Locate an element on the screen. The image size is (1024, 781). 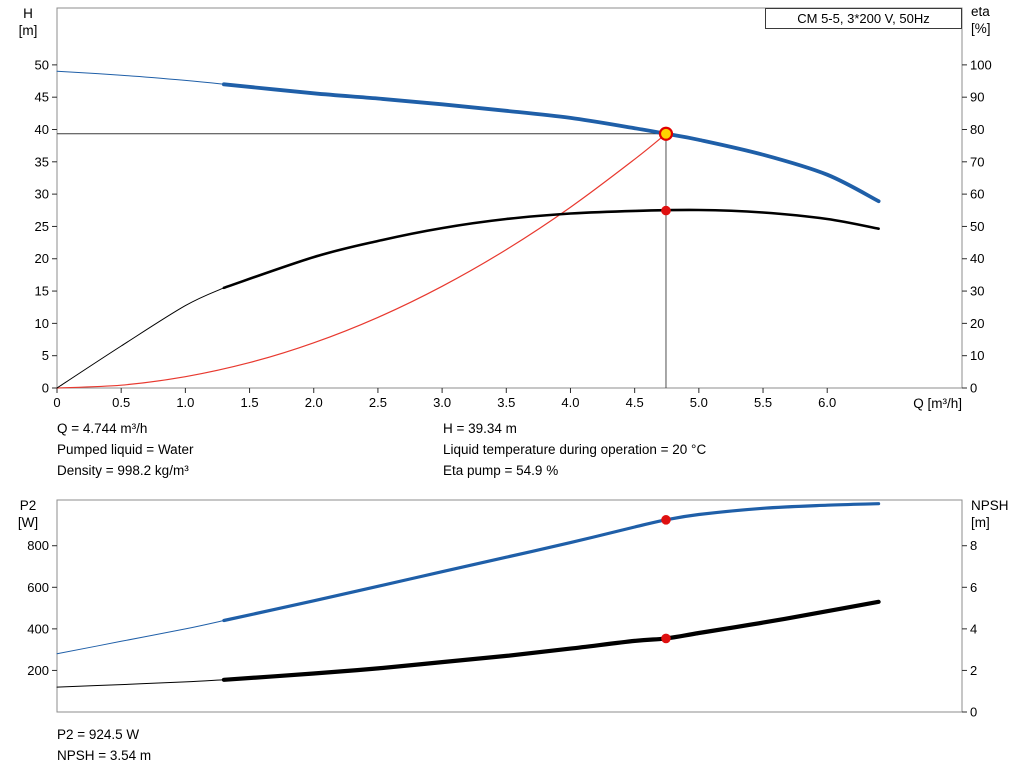
y-right-tick-label: 40 is located at coordinates (977, 258).